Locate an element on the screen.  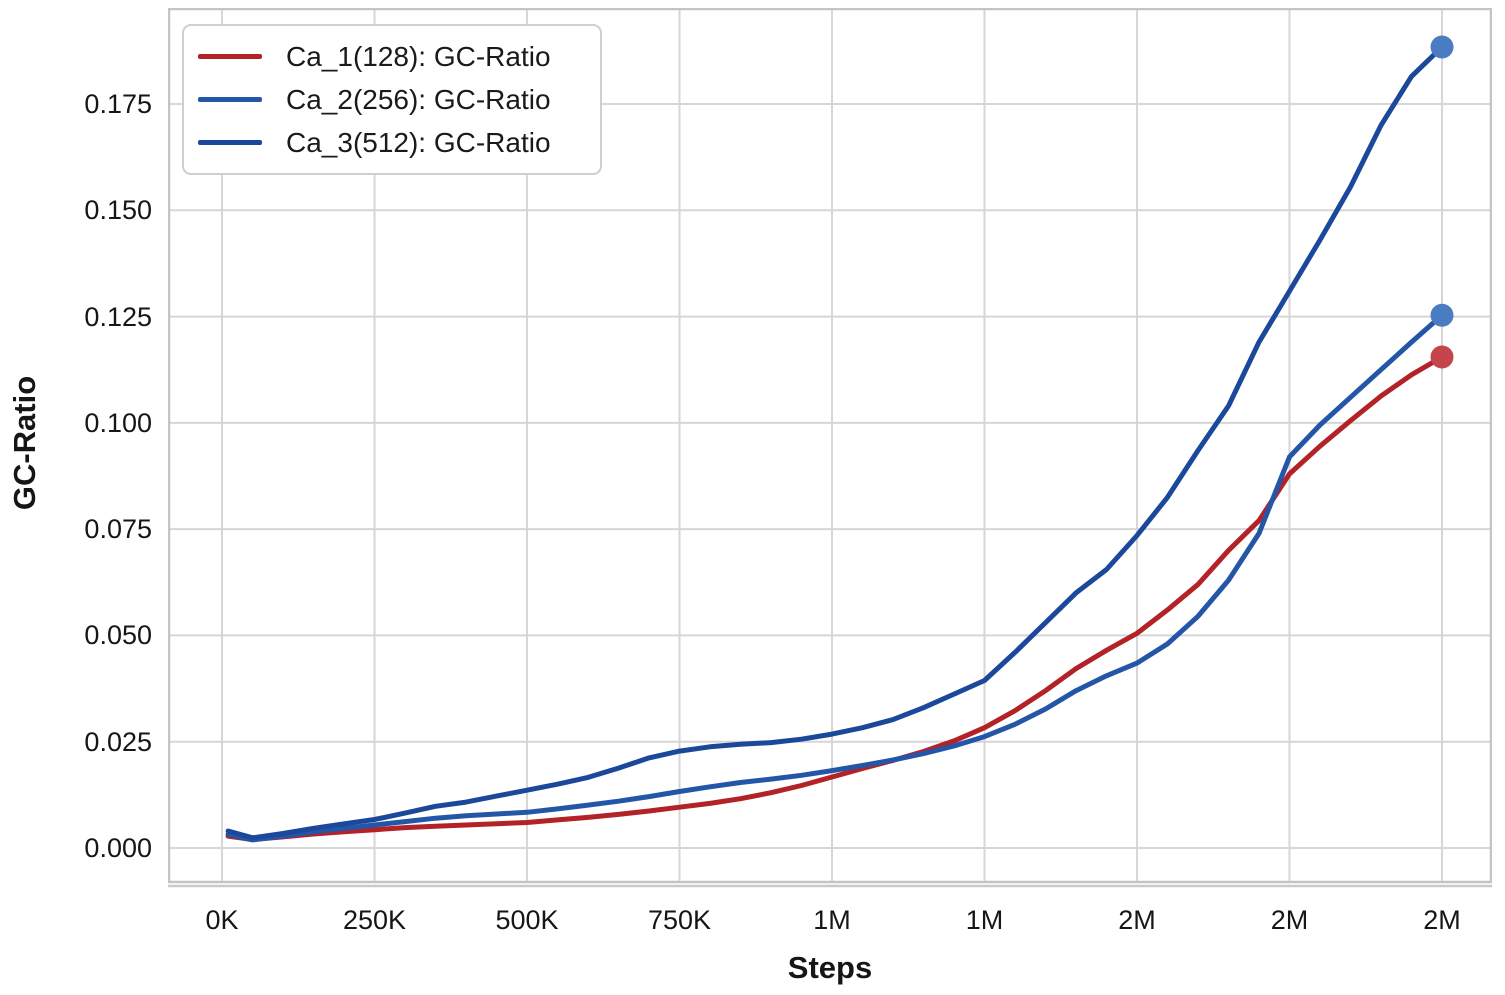
y-tick-label: 0.050 is located at coordinates (118, 635).